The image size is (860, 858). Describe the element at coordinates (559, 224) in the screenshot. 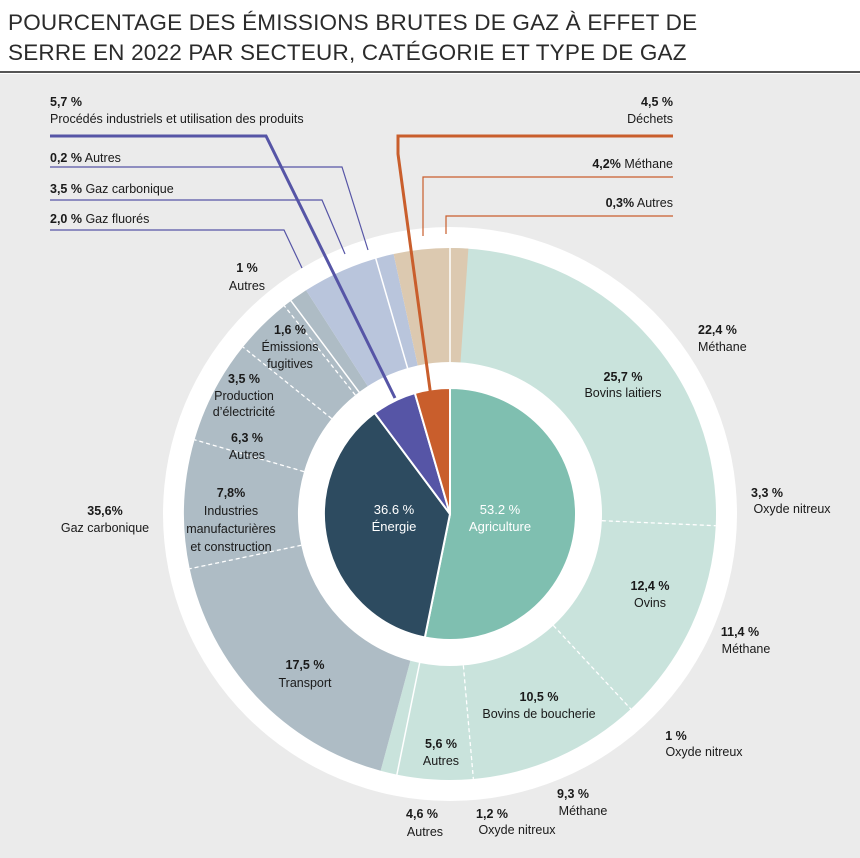

I see `leader-line-dechets-autres` at that location.